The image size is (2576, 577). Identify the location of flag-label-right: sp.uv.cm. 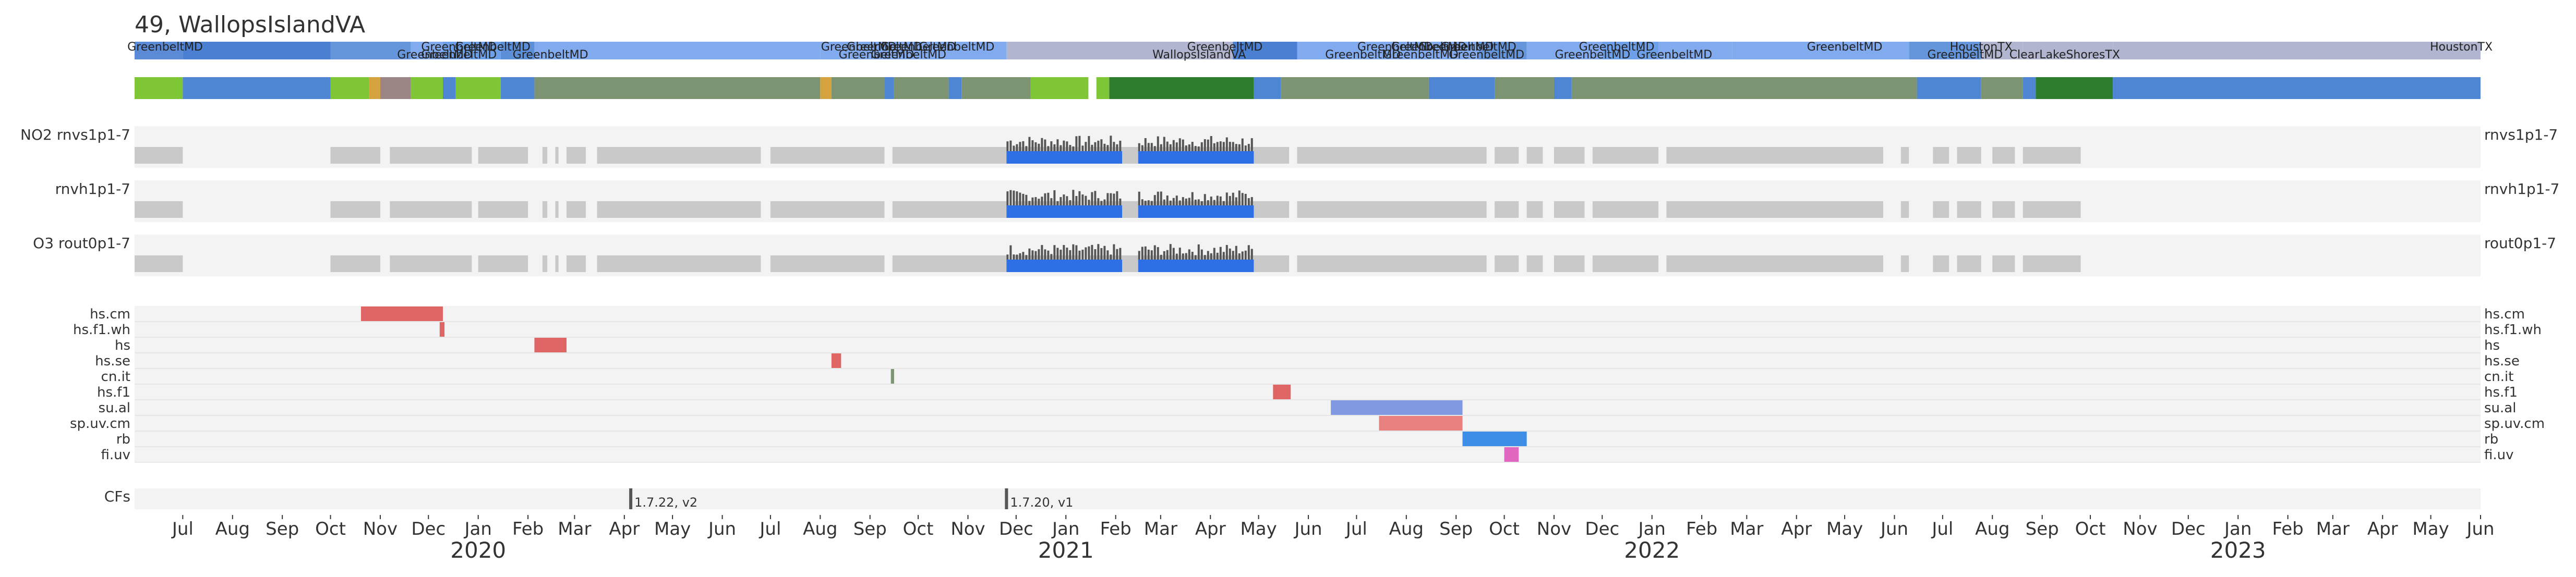
(2514, 424).